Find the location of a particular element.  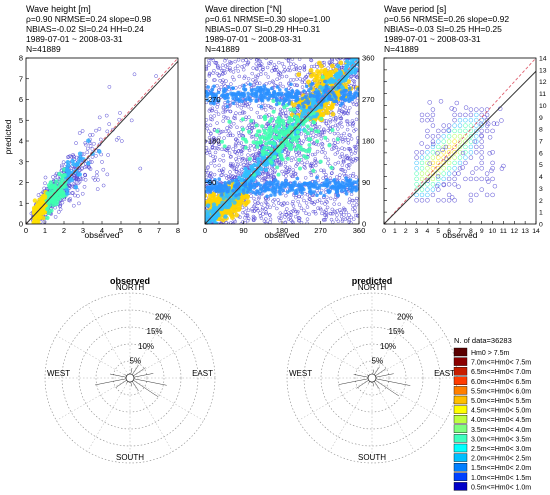

y-tick-label: 5 is located at coordinates (21, 120).